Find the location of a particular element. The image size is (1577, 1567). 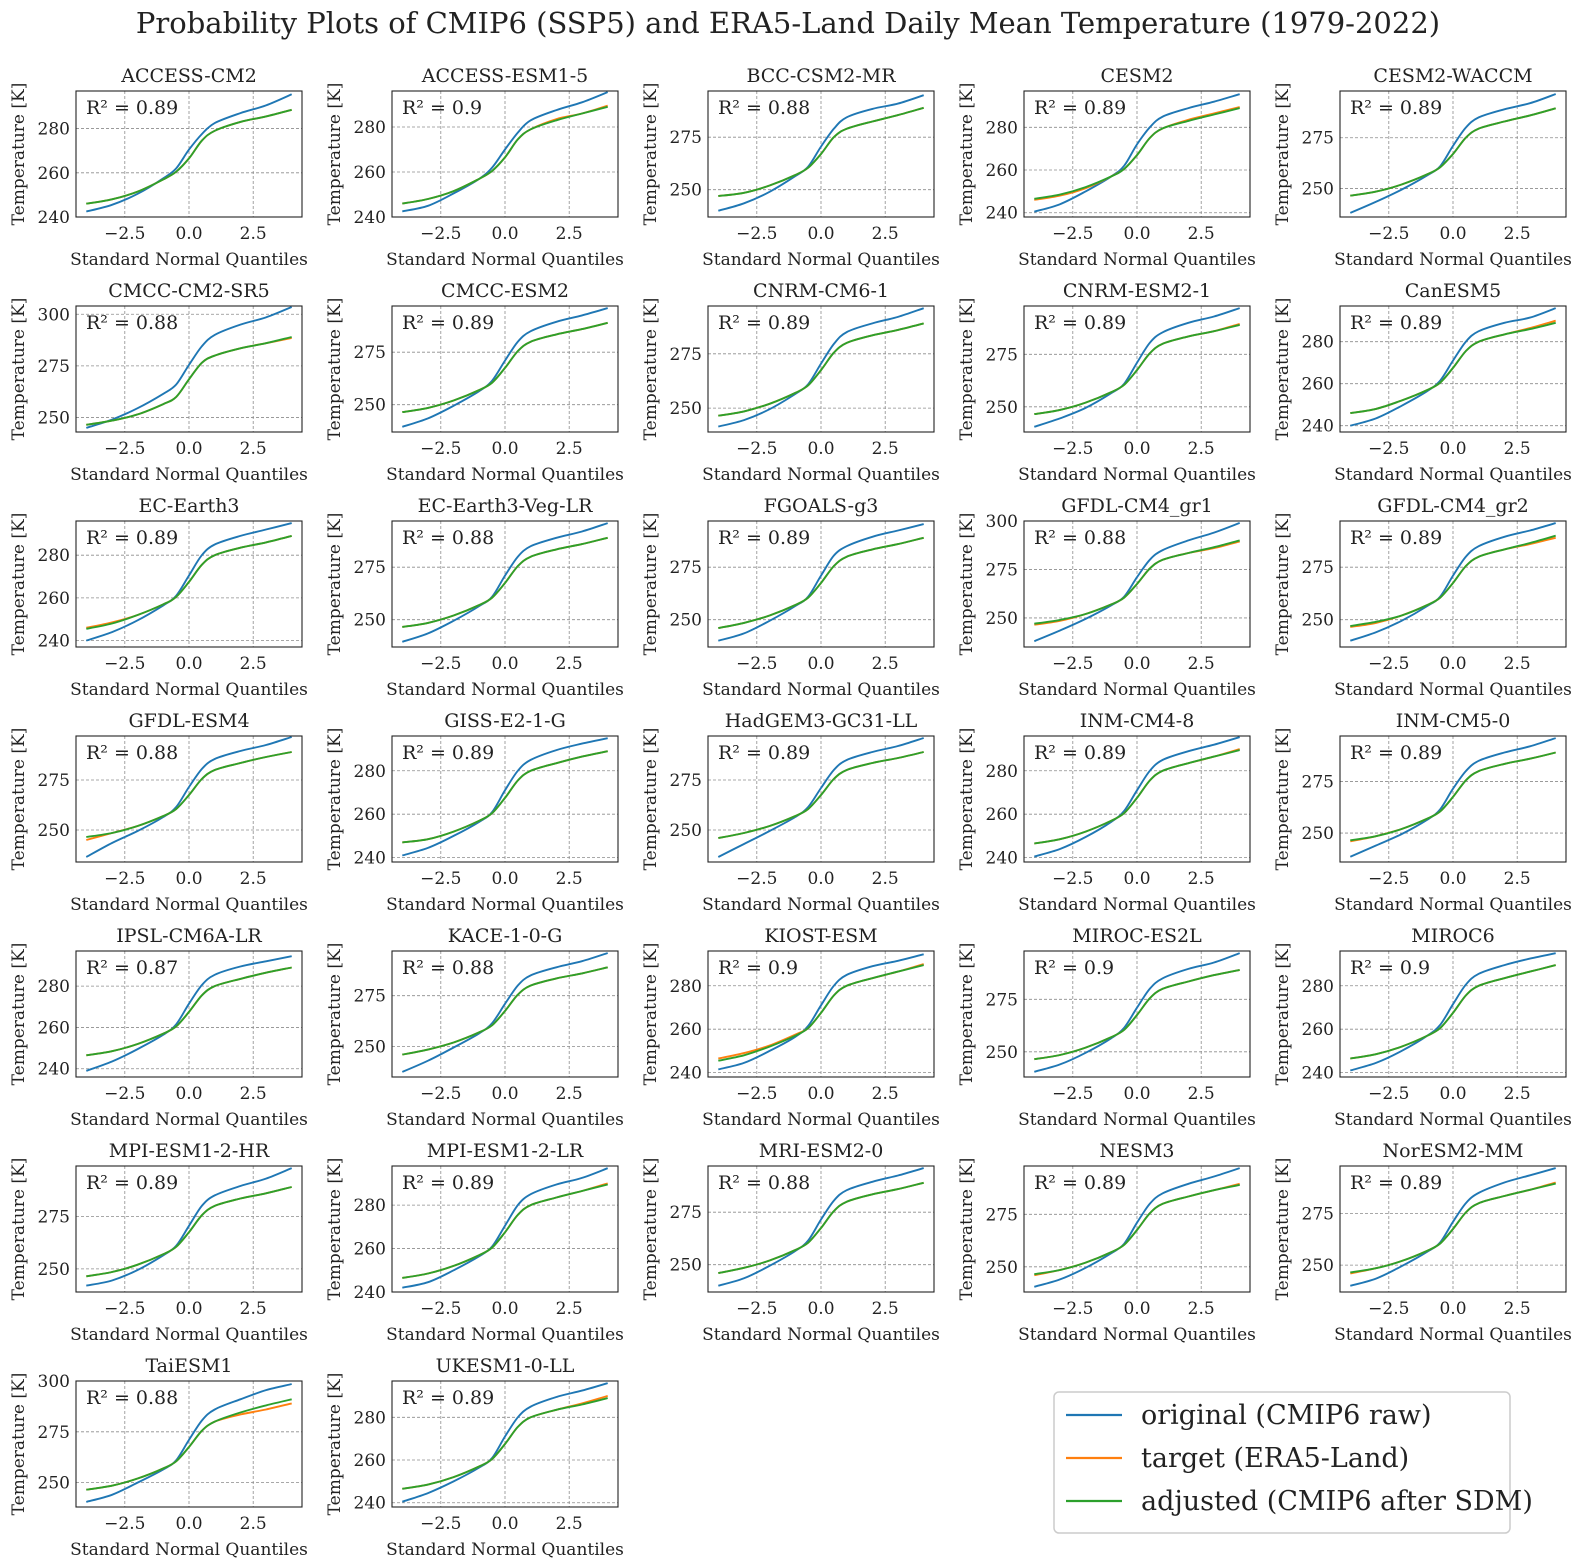

subplot-title: CNRM-ESM2-1 is located at coordinates (1137, 291).